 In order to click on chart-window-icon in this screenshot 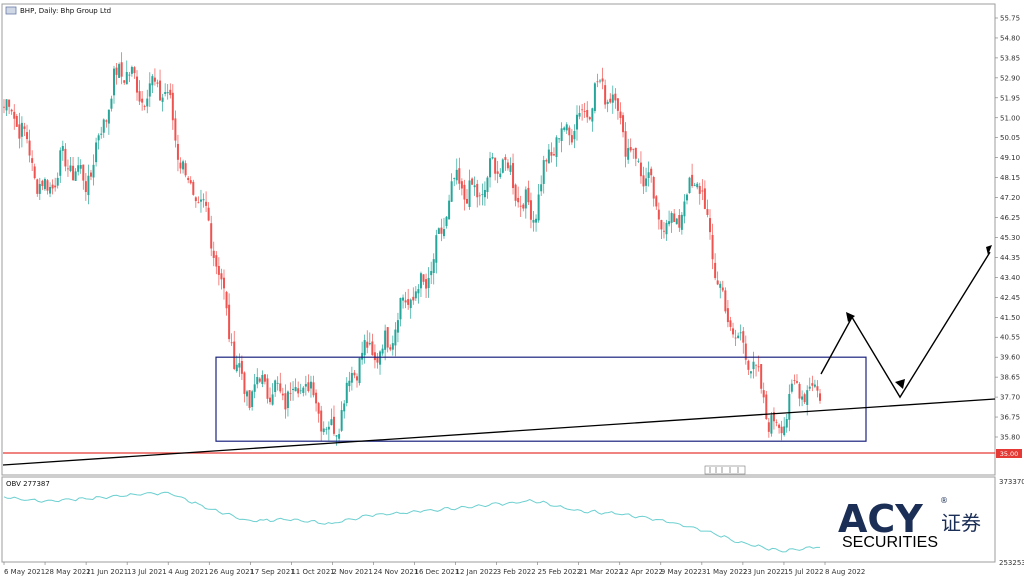, I will do `click(11, 10)`.